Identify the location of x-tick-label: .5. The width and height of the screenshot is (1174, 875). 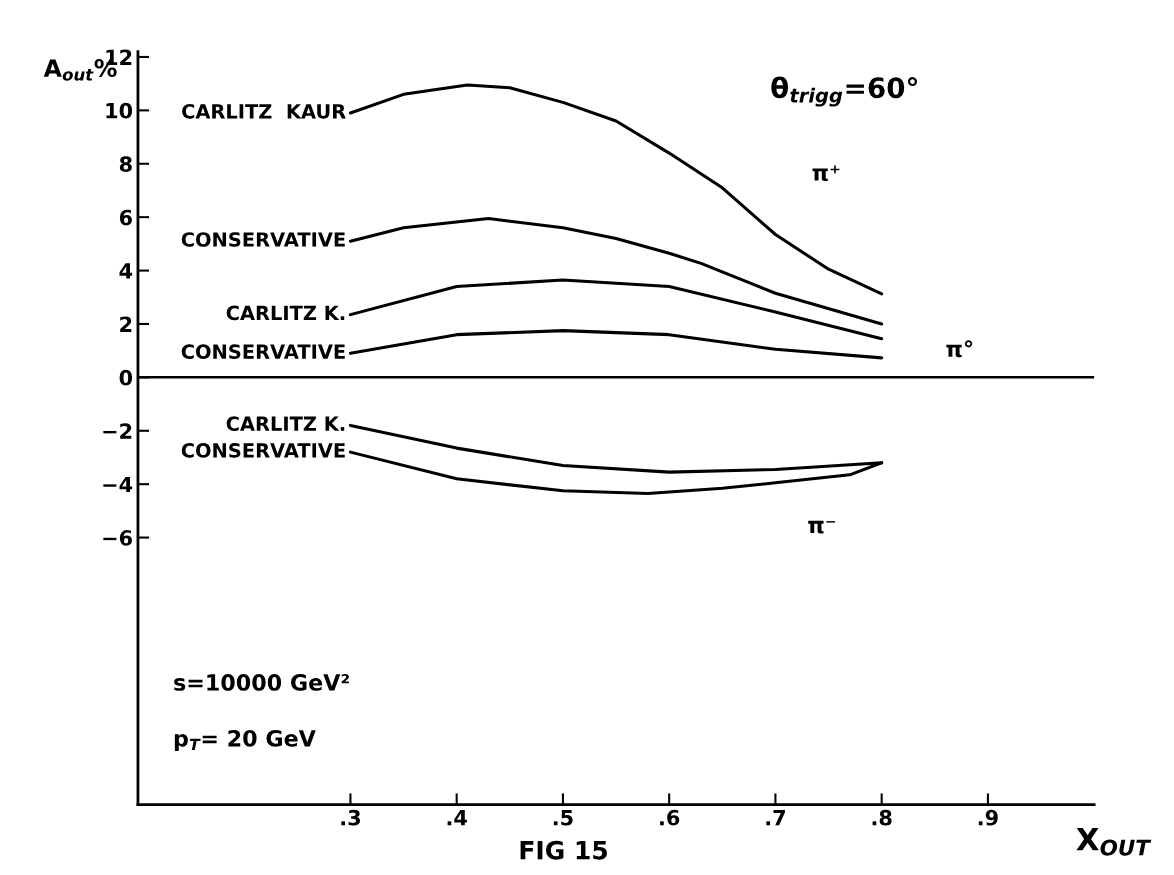
(563, 818).